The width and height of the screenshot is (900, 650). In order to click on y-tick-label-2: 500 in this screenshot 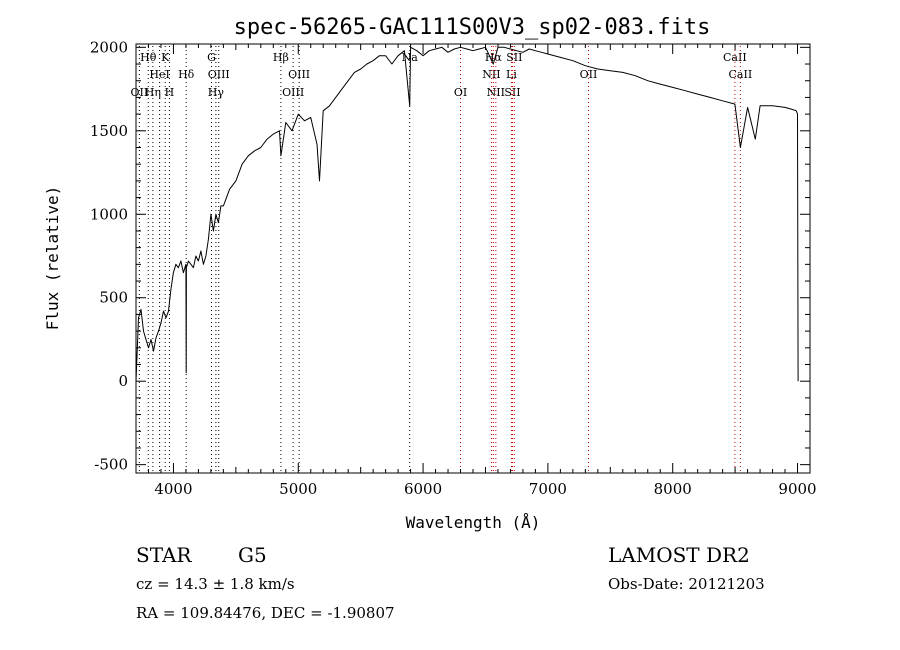, I will do `click(113, 298)`.